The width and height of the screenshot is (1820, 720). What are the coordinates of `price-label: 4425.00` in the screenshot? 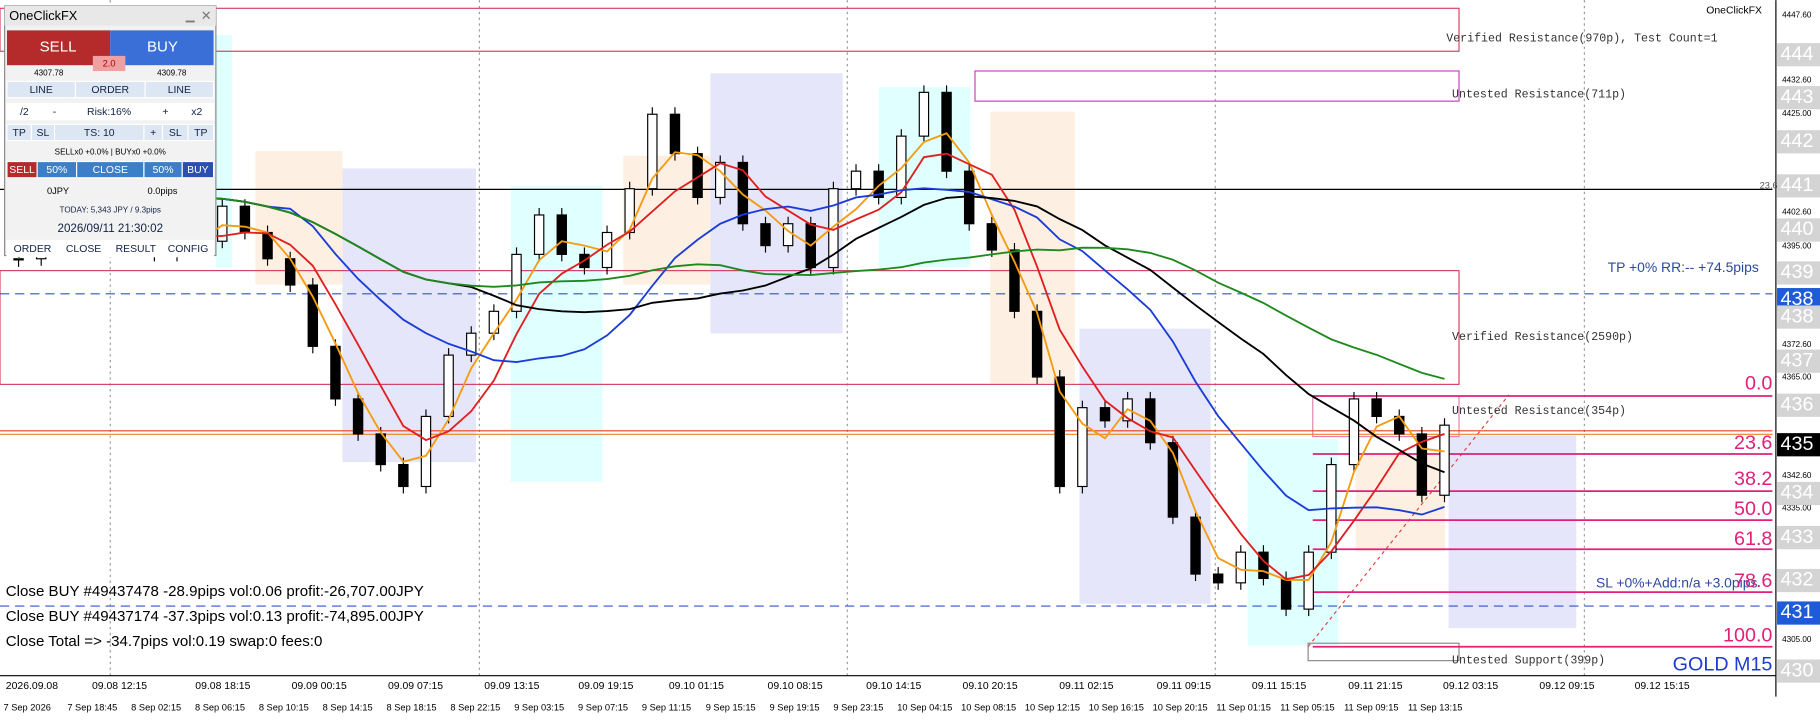 It's located at (1797, 113).